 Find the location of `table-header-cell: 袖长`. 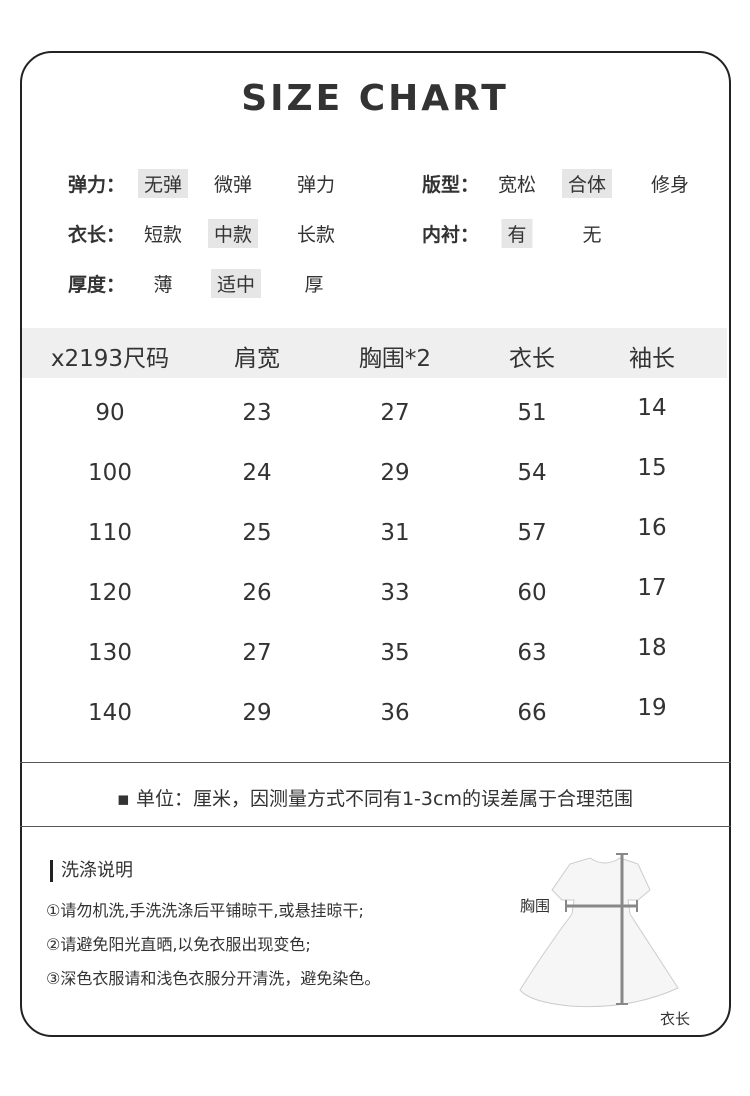

table-header-cell: 袖长 is located at coordinates (652, 359).